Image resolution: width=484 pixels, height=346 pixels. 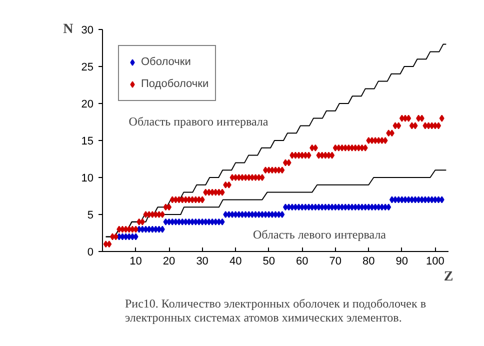 I want to click on x-axis-title: Z, so click(x=449, y=277).